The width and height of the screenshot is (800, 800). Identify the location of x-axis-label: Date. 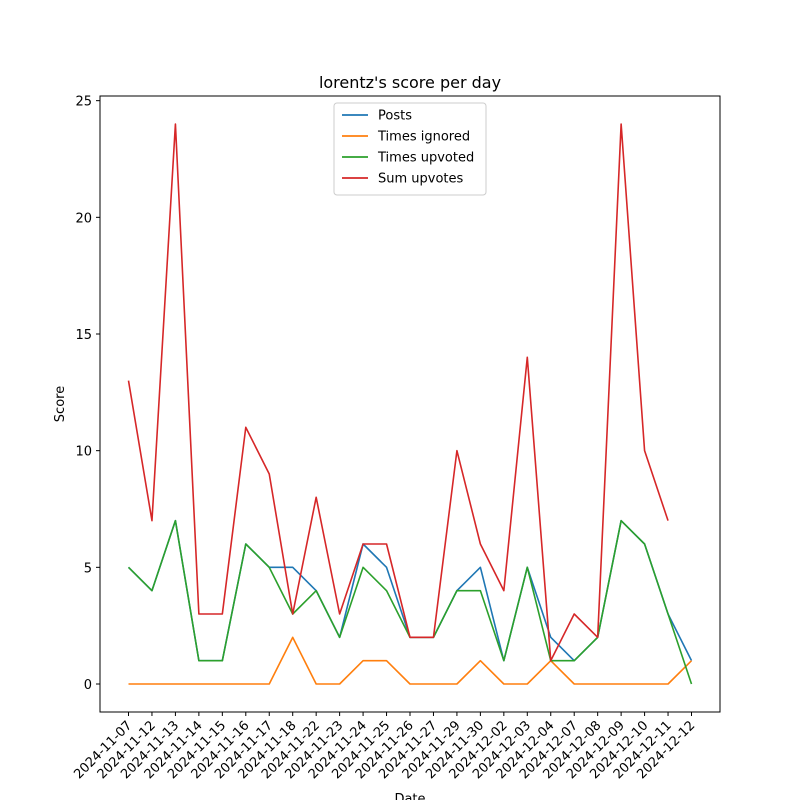
(409, 796).